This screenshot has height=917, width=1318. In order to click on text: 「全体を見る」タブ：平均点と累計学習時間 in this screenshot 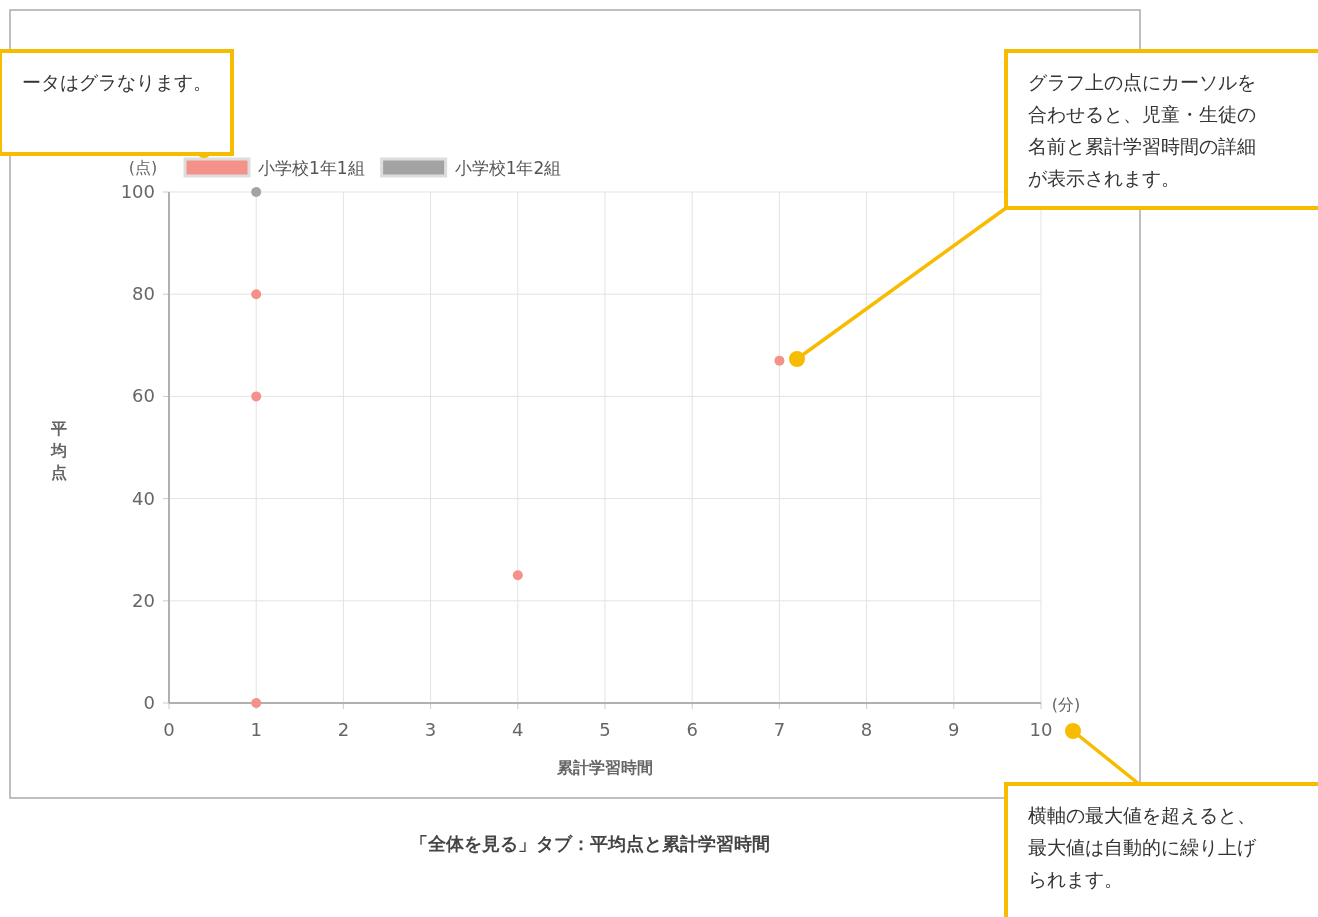, I will do `click(590, 843)`.